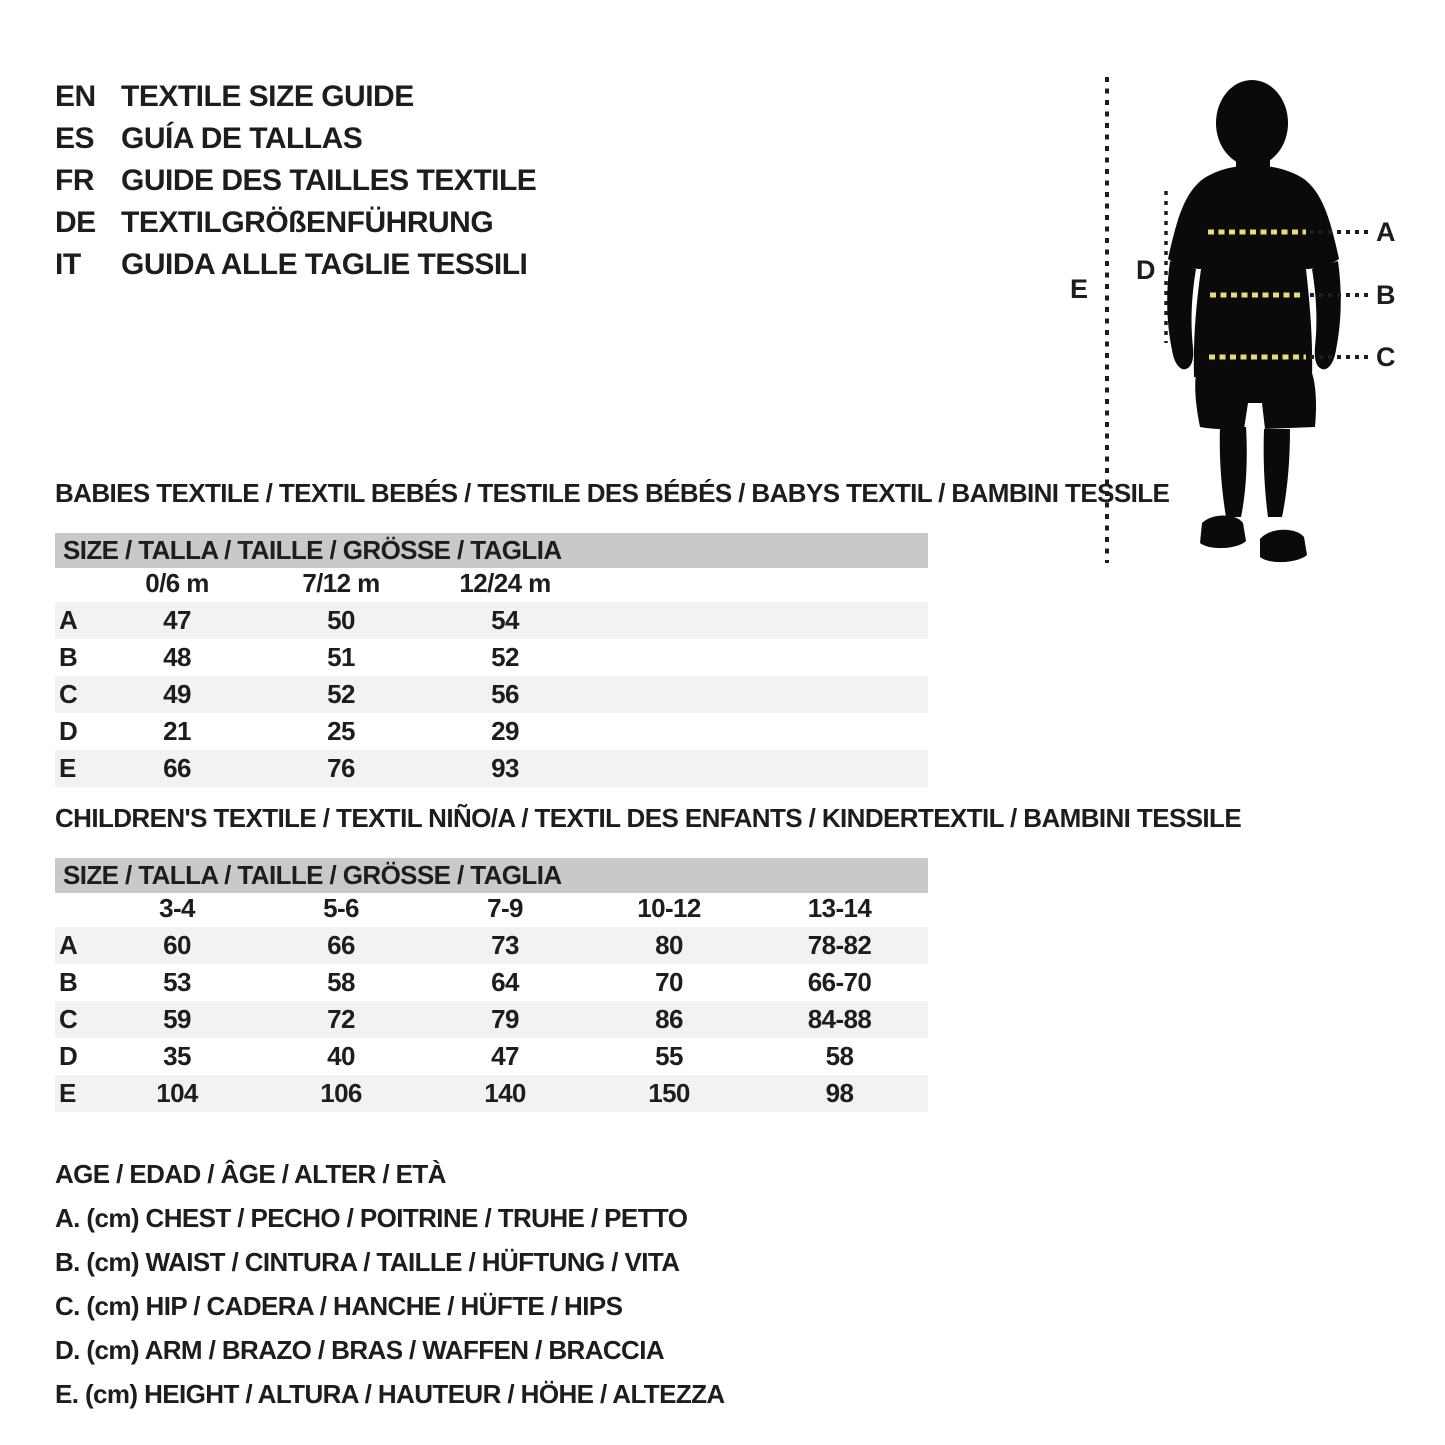 This screenshot has height=1445, width=1445. What do you see at coordinates (312, 875) in the screenshot?
I see `children-size-header-label: SIZE / TALLA / TAILLE / GRÖSSE / TAGLIA` at bounding box center [312, 875].